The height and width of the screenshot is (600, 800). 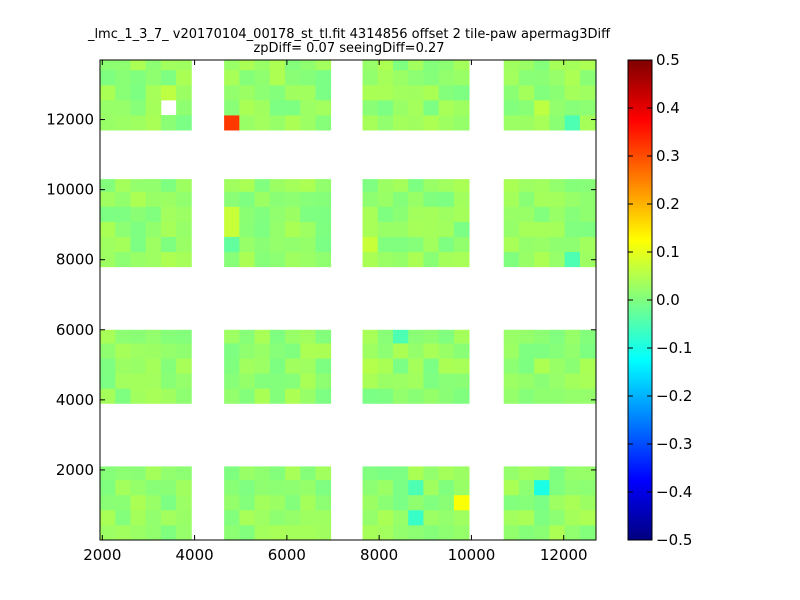 What do you see at coordinates (674, 396) in the screenshot?
I see `colorbar-tick-label: −0.2` at bounding box center [674, 396].